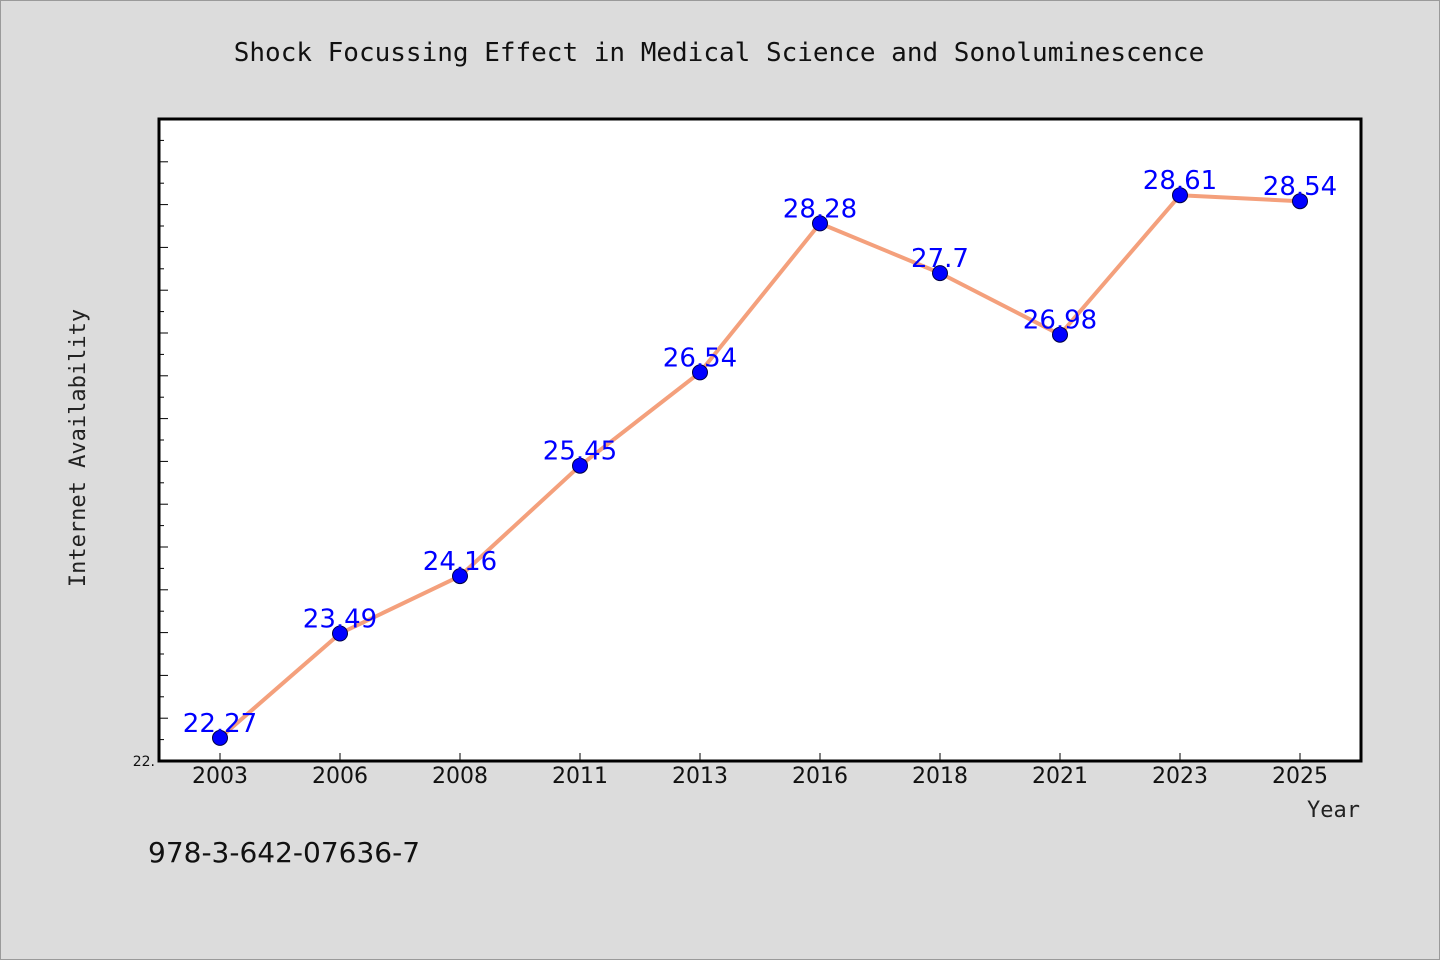 This screenshot has height=960, width=1440. I want to click on y-axis-ticks, so click(163, 440).